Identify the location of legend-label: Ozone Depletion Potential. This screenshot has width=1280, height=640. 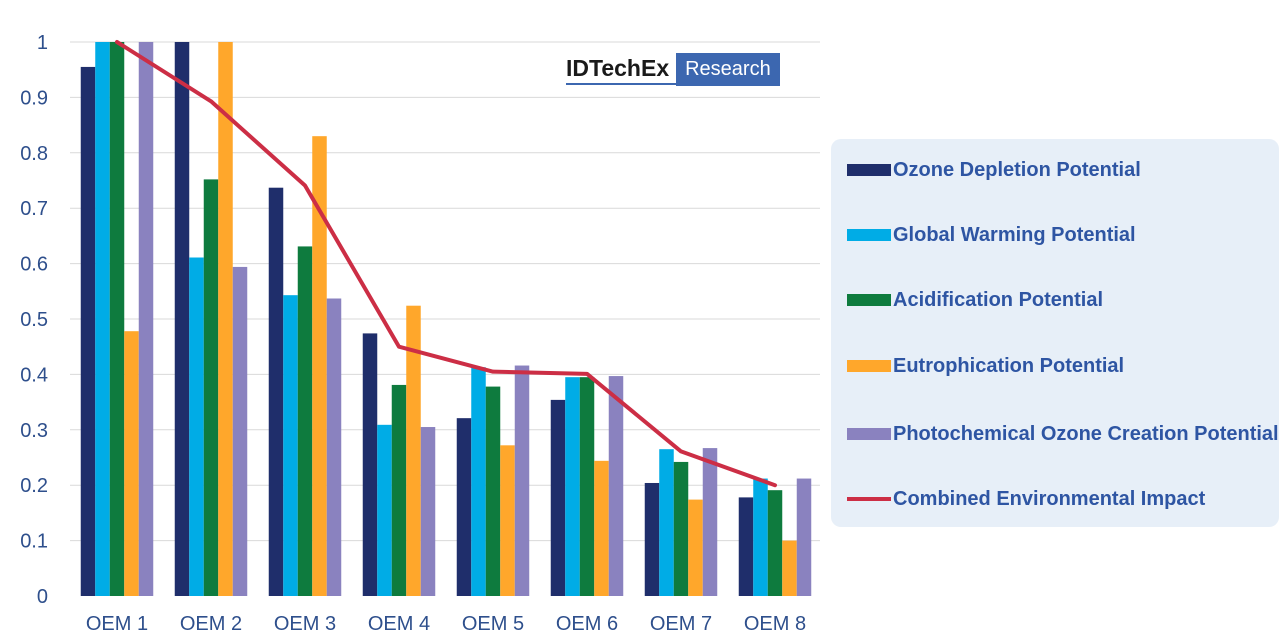
(1017, 170).